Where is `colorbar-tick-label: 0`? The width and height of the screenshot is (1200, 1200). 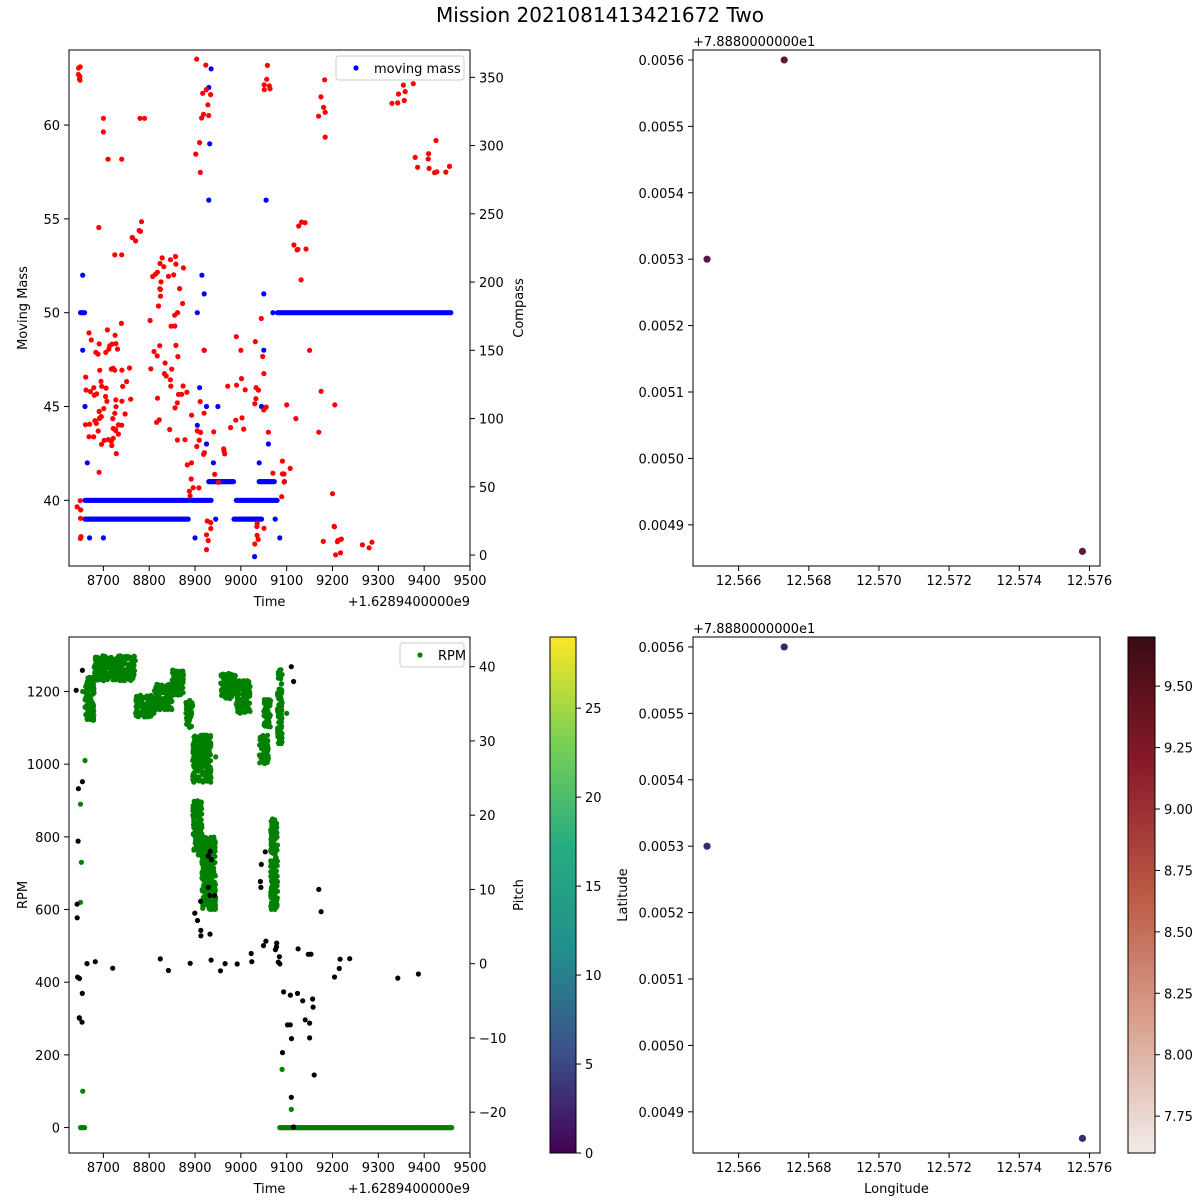
colorbar-tick-label: 0 is located at coordinates (589, 1154).